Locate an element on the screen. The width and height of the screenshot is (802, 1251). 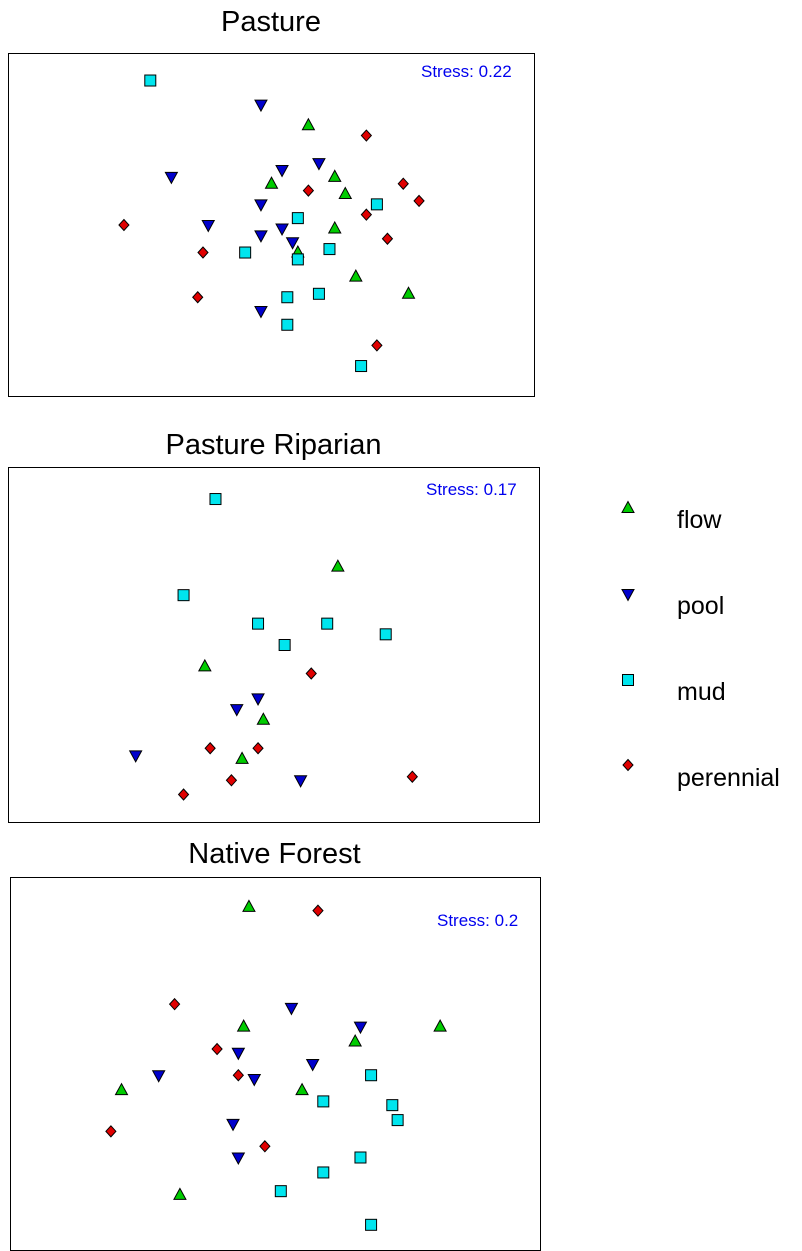
legend-label-pool: pool is located at coordinates (701, 606).